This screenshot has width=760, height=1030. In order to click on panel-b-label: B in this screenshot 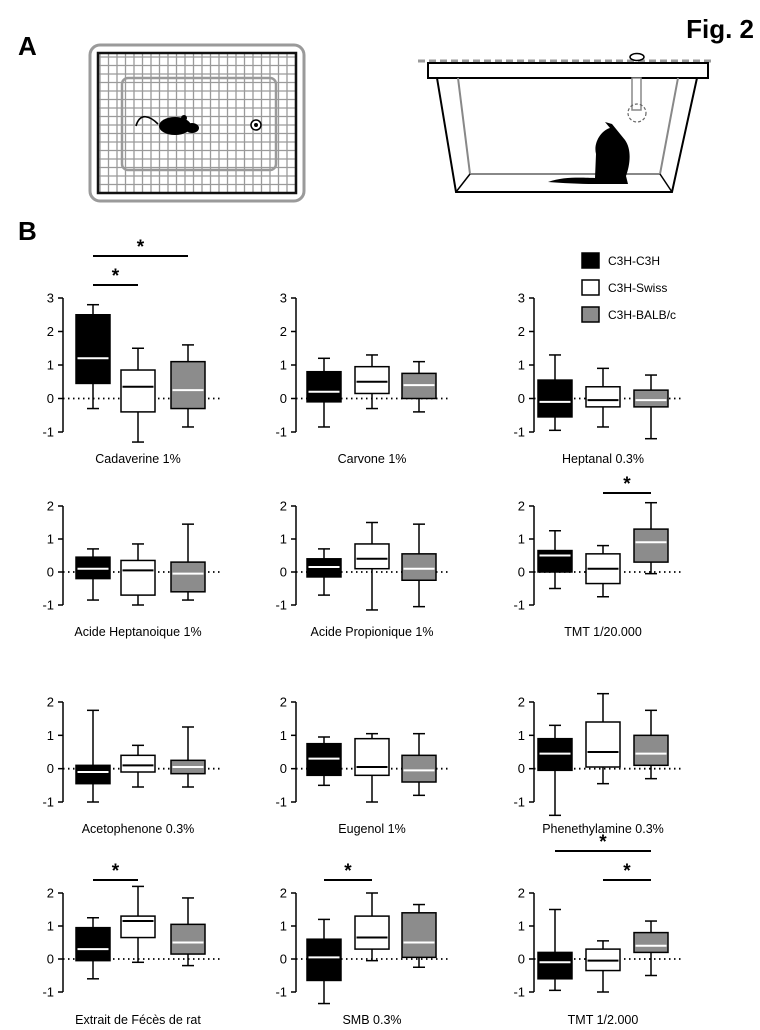, I will do `click(27, 231)`.